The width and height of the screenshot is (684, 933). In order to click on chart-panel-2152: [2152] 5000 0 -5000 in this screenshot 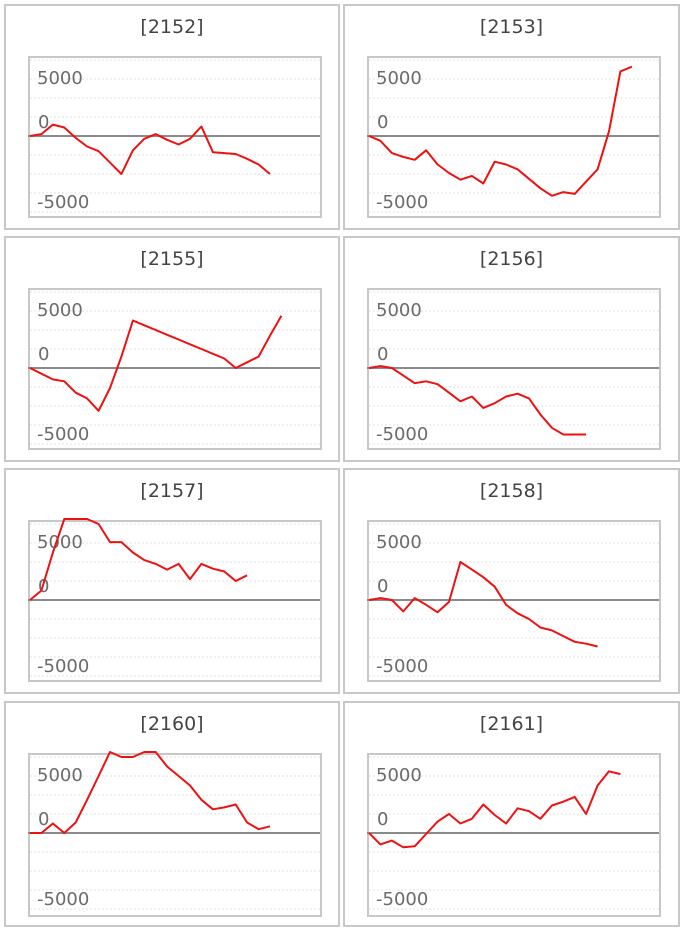, I will do `click(172, 117)`.